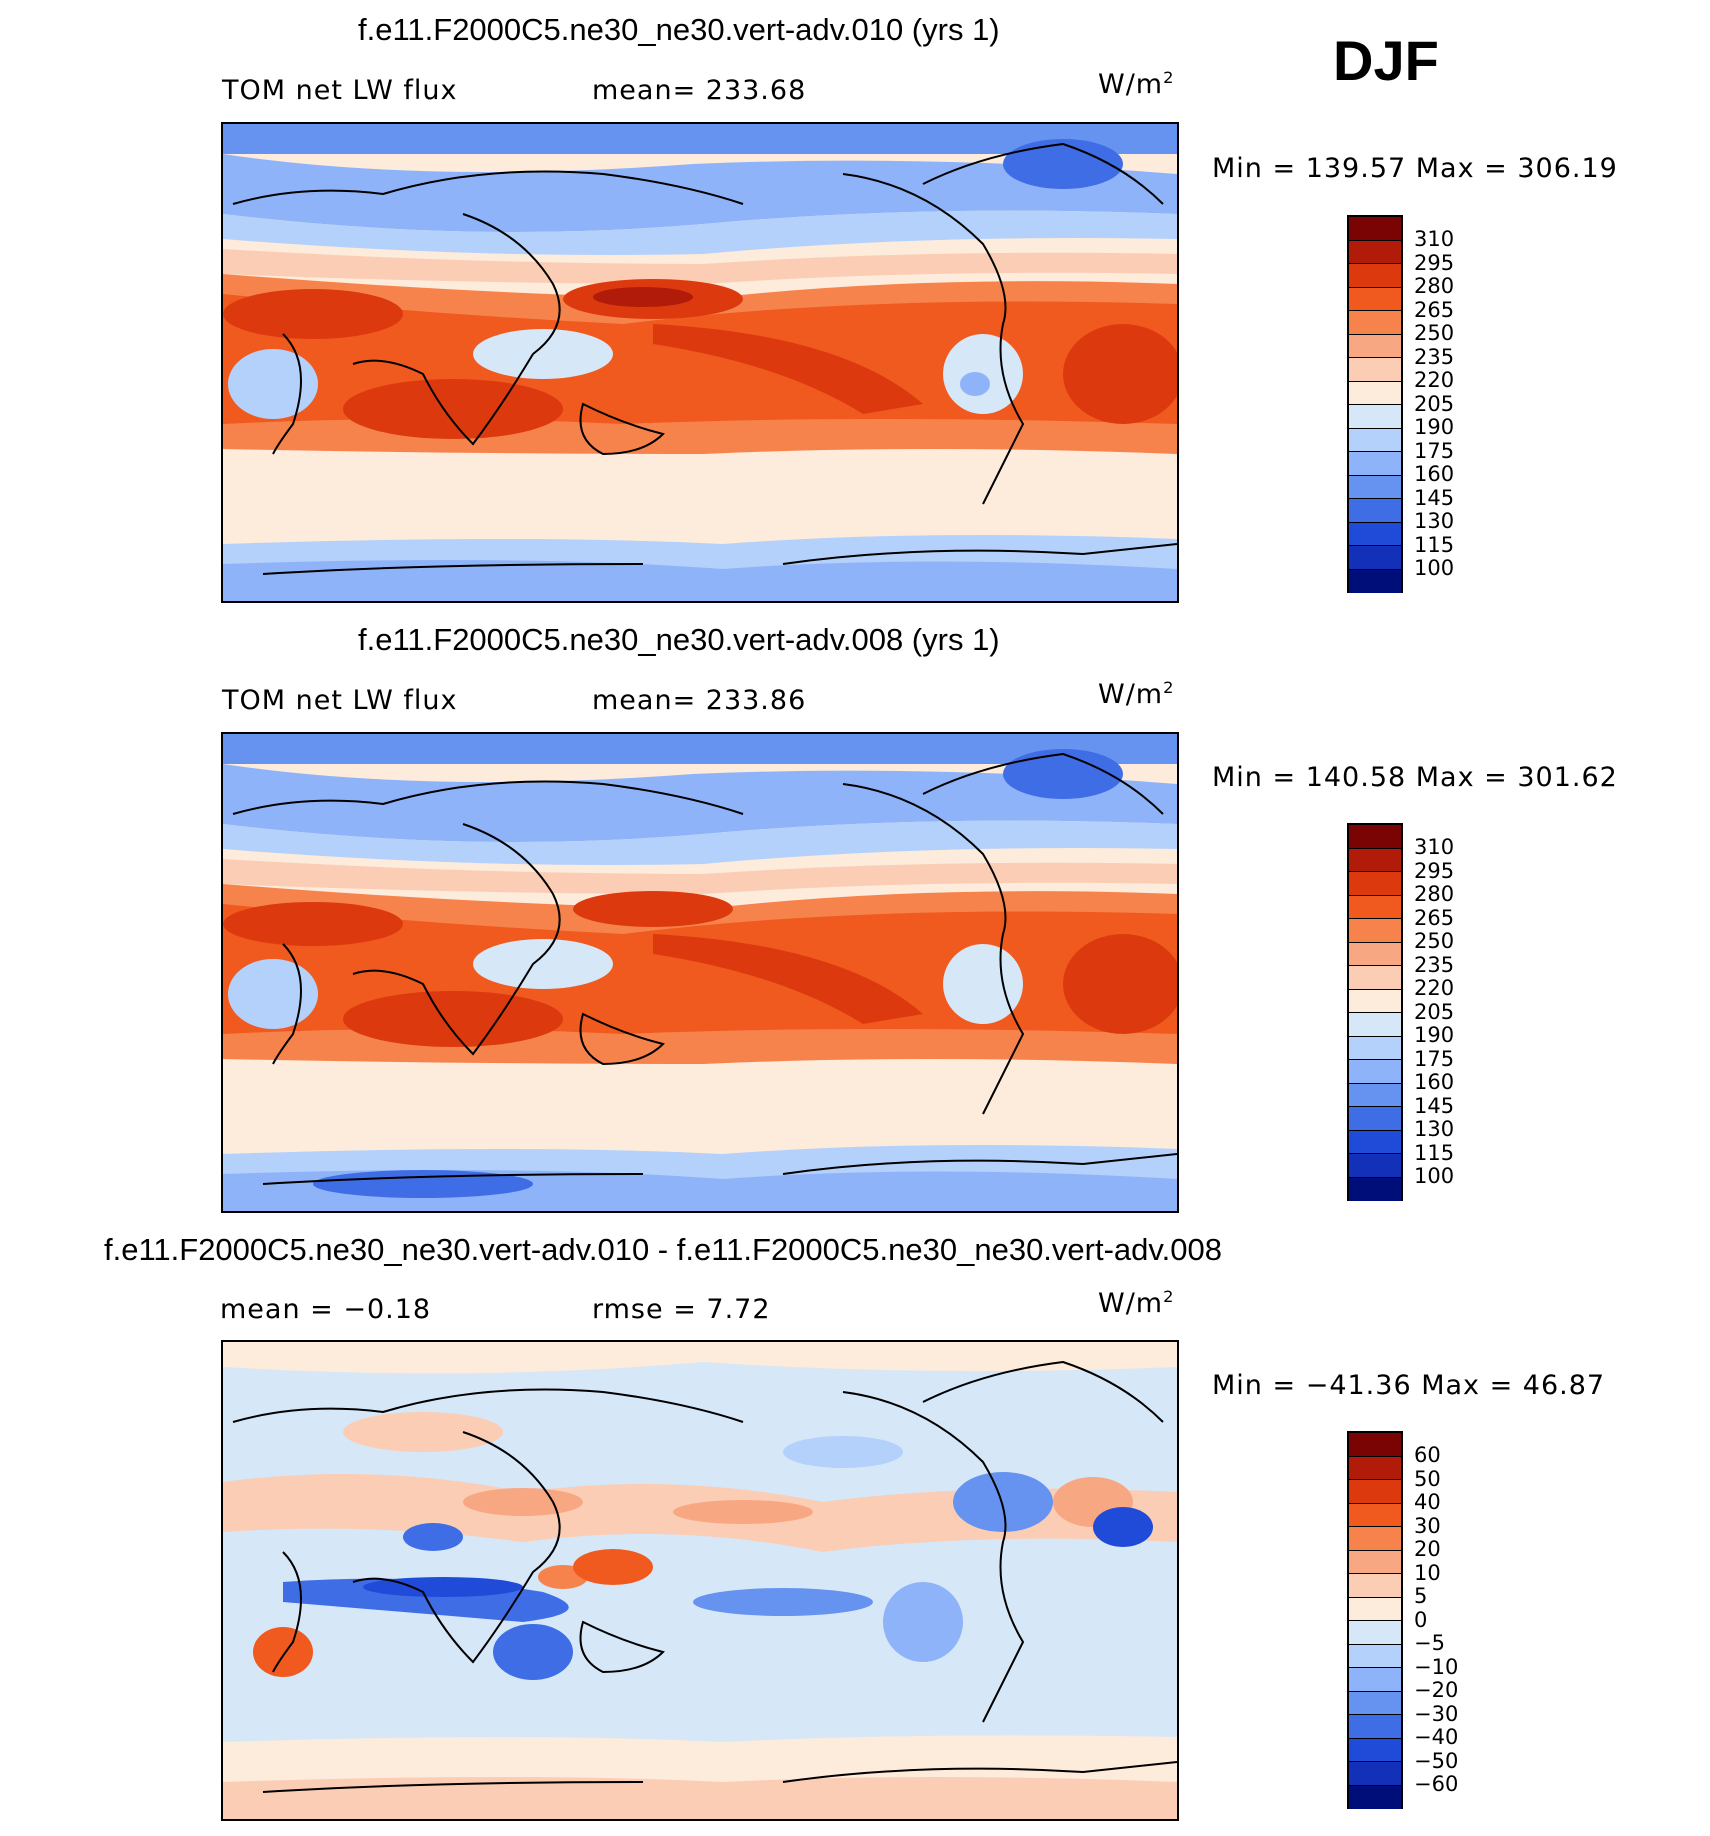  I want to click on colorbar-tick-label: −60, so click(1436, 1784).